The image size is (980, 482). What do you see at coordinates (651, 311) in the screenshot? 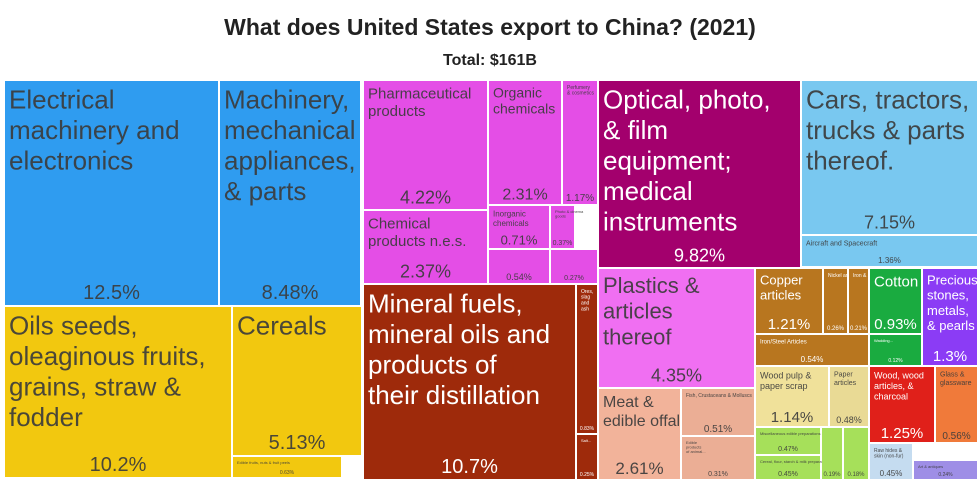
I see `tile-label: Plastics & articles thereof` at bounding box center [651, 311].